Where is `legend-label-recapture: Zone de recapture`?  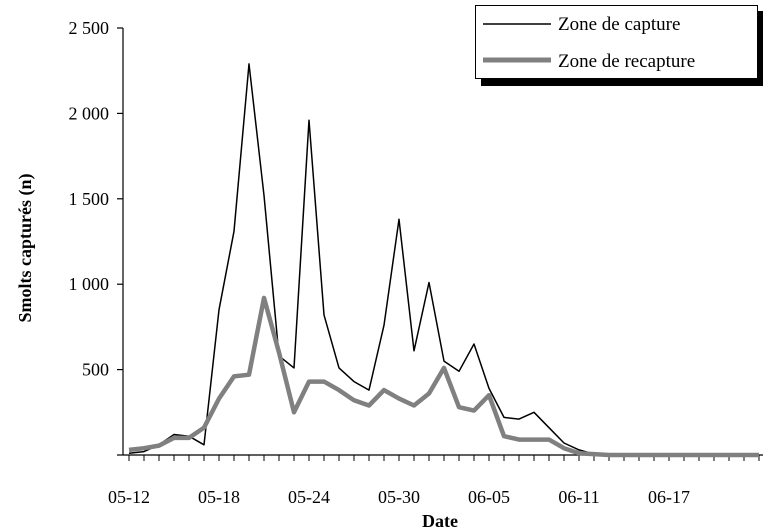
legend-label-recapture: Zone de recapture is located at coordinates (626, 61).